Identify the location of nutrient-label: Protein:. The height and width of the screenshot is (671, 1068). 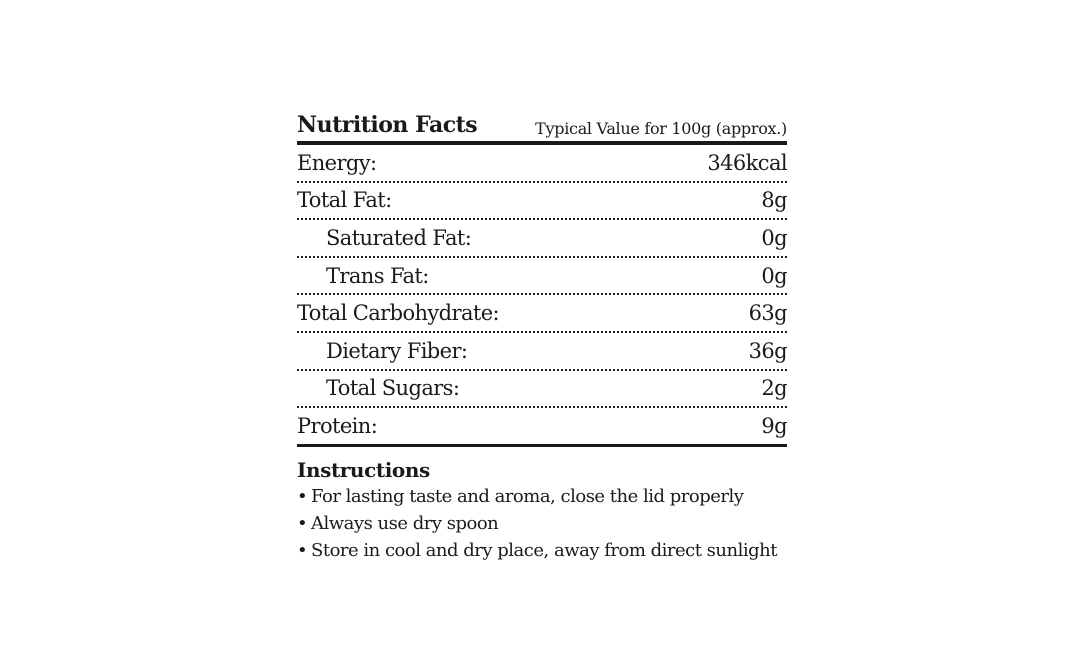
(337, 425).